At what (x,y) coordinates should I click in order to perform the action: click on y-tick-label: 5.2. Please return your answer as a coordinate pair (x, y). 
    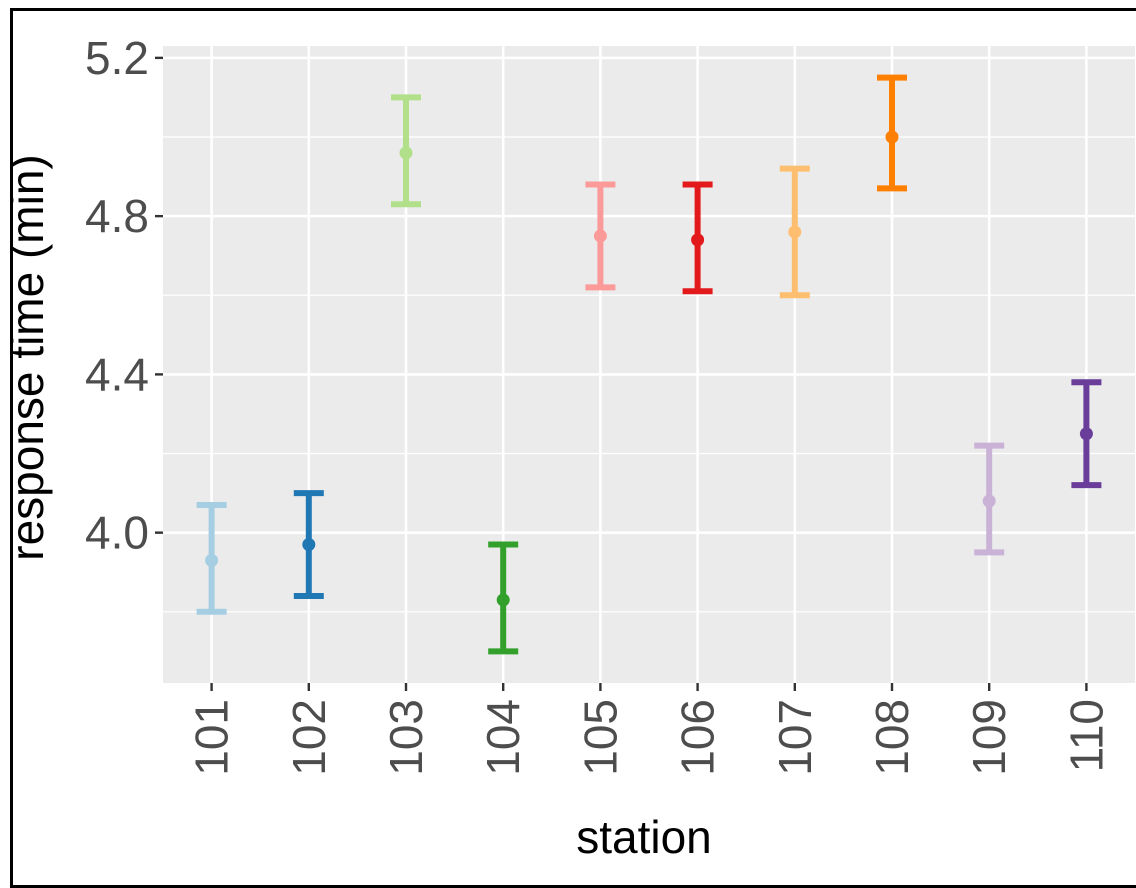
    Looking at the image, I should click on (117, 58).